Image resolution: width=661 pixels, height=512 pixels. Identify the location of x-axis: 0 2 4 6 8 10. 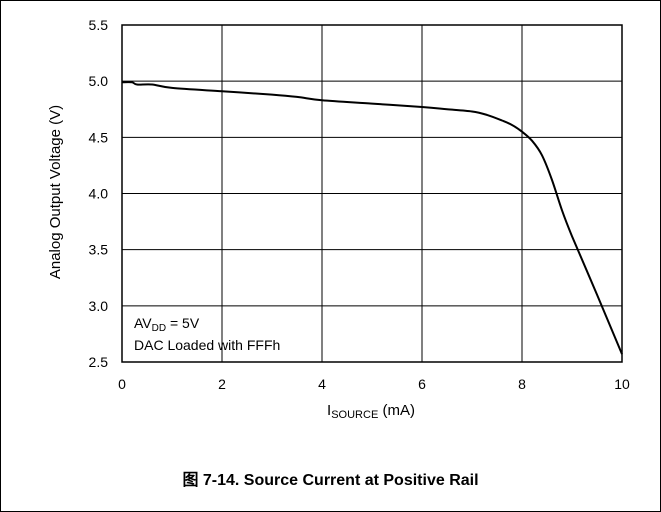
(374, 384).